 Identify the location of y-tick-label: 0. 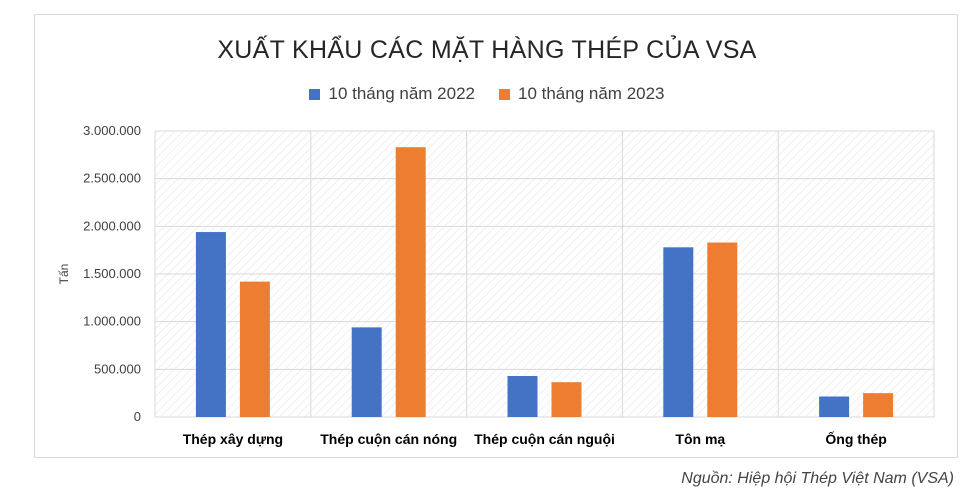
(137, 416).